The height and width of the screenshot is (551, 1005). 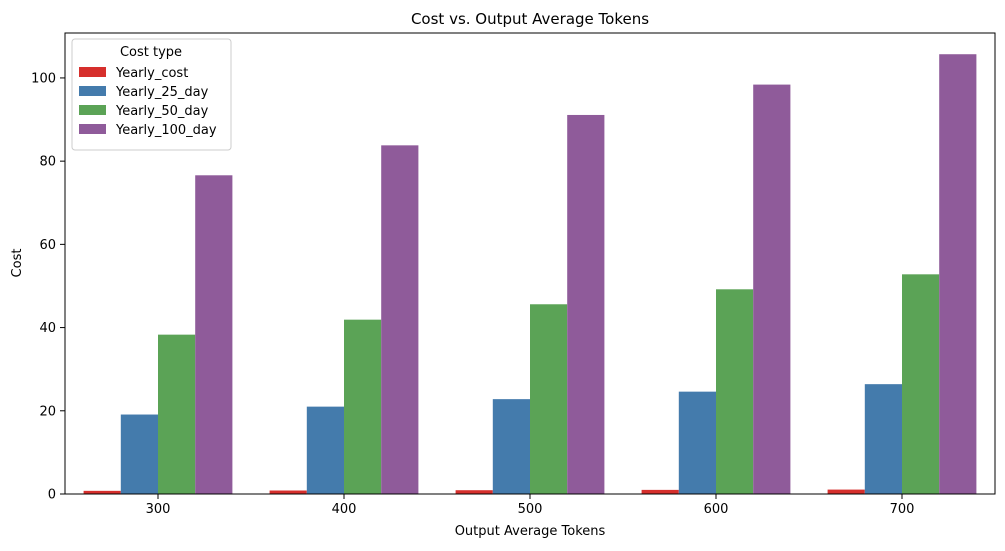 I want to click on legend-frame, so click(x=151, y=94).